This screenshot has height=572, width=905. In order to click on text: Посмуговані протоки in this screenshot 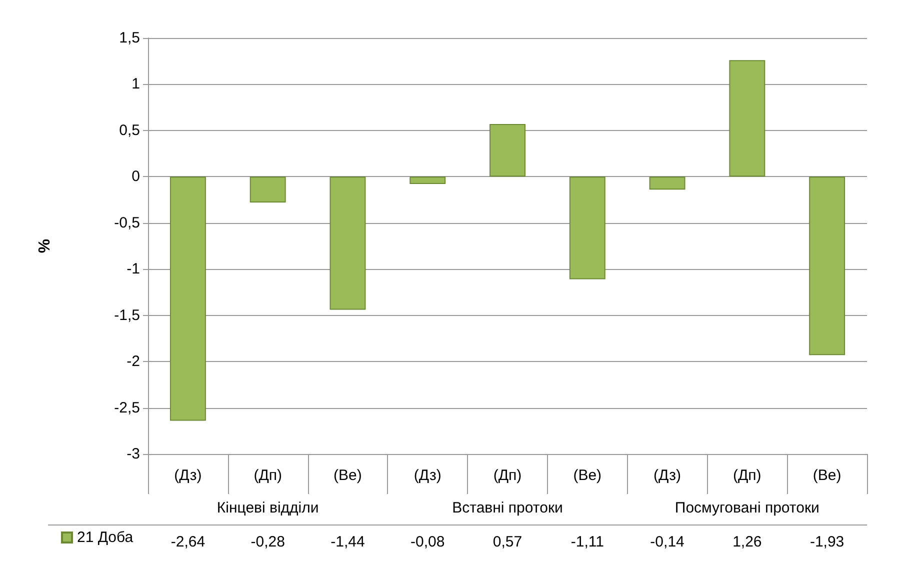, I will do `click(747, 508)`.